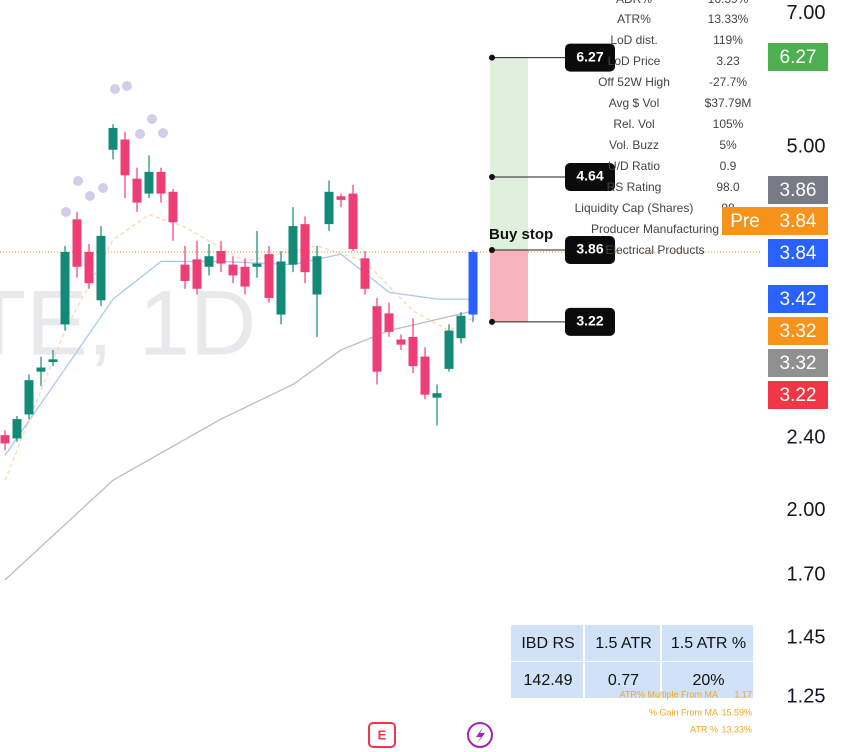 The image size is (867, 752). Describe the element at coordinates (589, 321) in the screenshot. I see `level-label: 3.22` at that location.